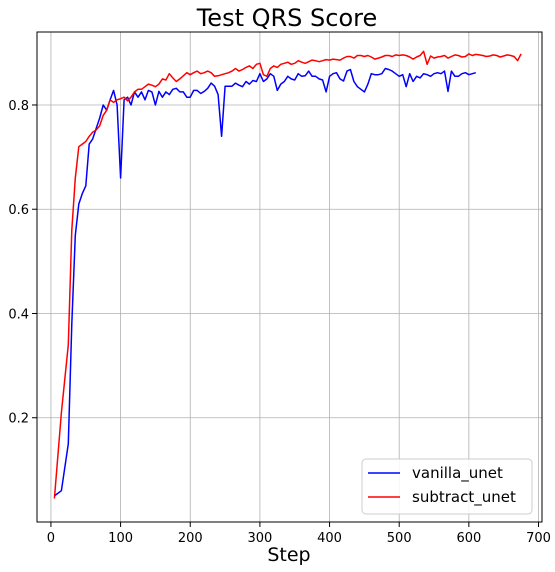  What do you see at coordinates (287, 18) in the screenshot?
I see `chart-title: Test QRS Score` at bounding box center [287, 18].